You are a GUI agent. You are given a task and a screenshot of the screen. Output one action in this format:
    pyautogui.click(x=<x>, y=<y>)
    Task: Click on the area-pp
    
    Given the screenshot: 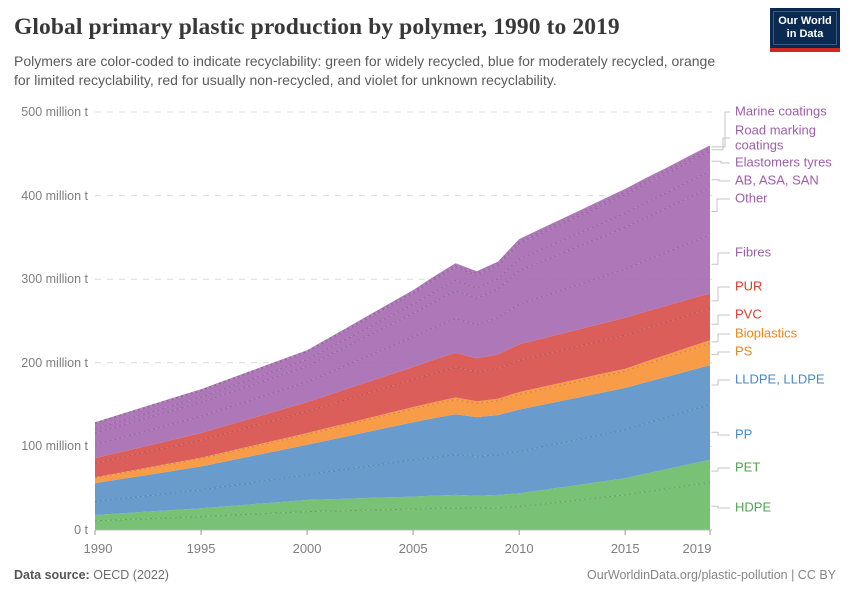 What is the action you would take?
    pyautogui.click(x=402, y=459)
    